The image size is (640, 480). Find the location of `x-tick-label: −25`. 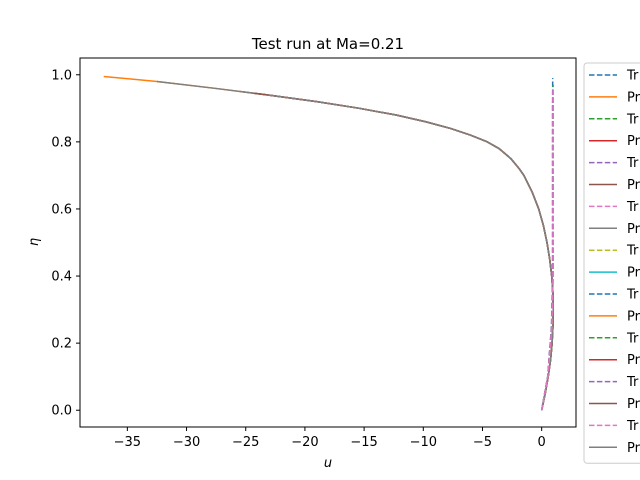

x-tick-label: −25 is located at coordinates (245, 442).